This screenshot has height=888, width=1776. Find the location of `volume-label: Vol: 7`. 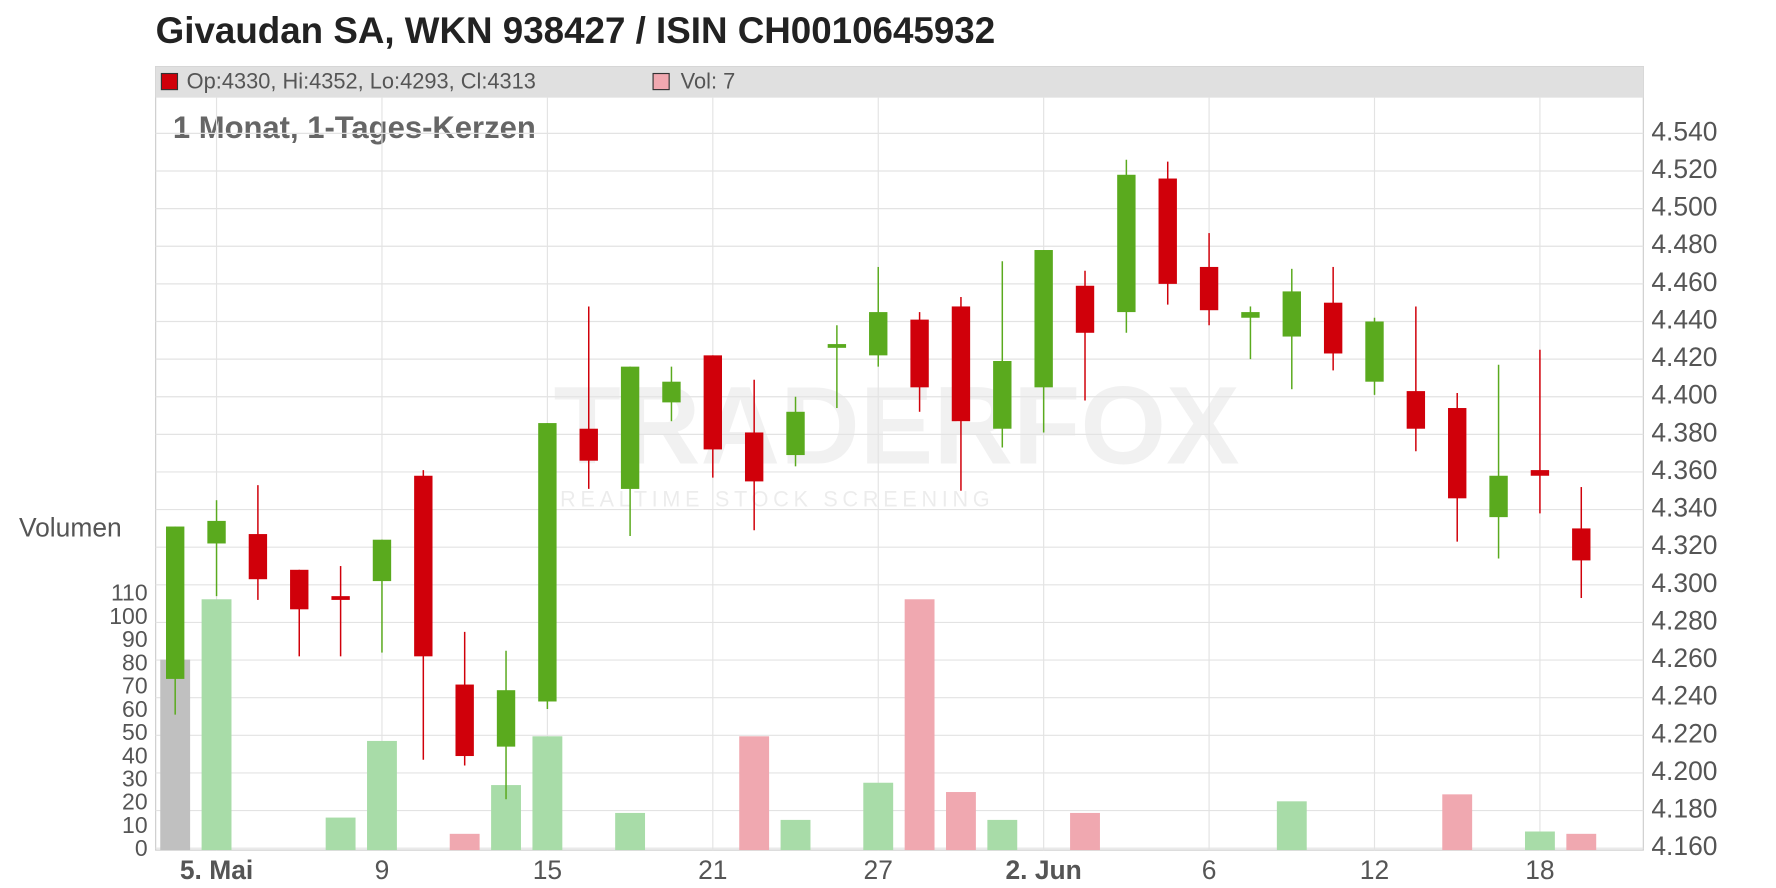

volume-label: Vol: 7 is located at coordinates (708, 80).